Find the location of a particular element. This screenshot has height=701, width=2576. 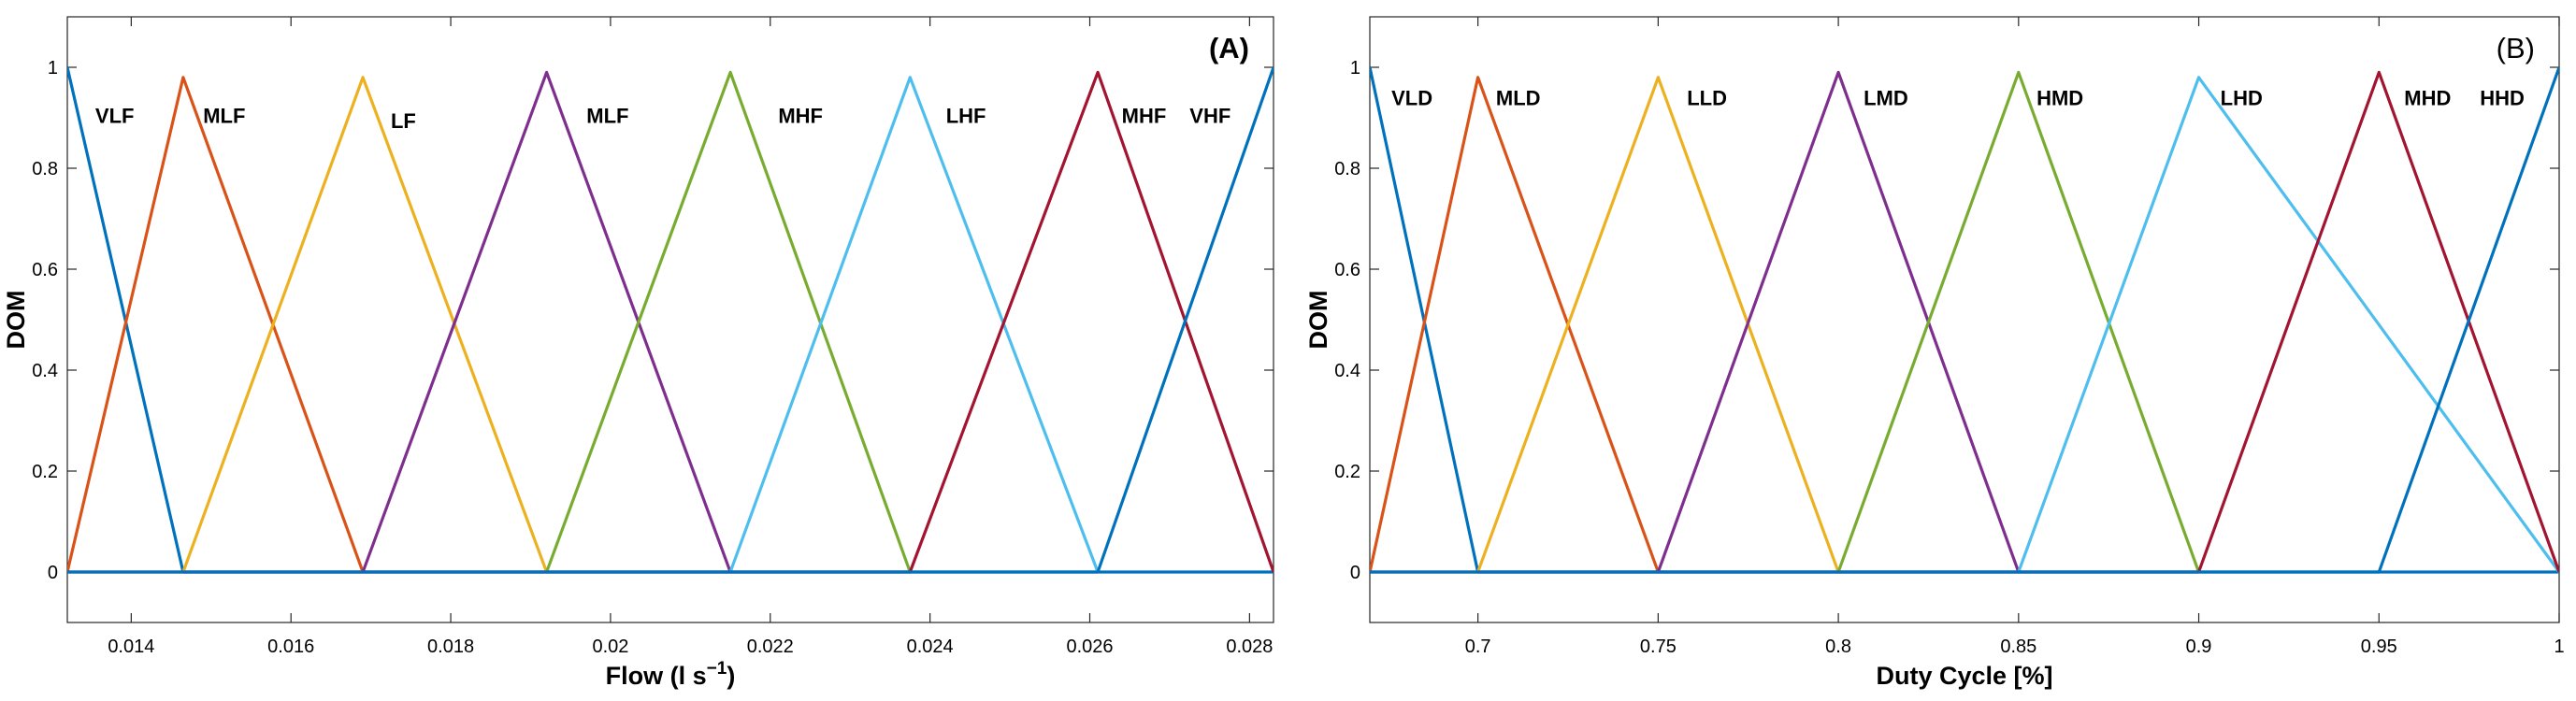

x-axis-label: Flow (l s−1) is located at coordinates (671, 674).